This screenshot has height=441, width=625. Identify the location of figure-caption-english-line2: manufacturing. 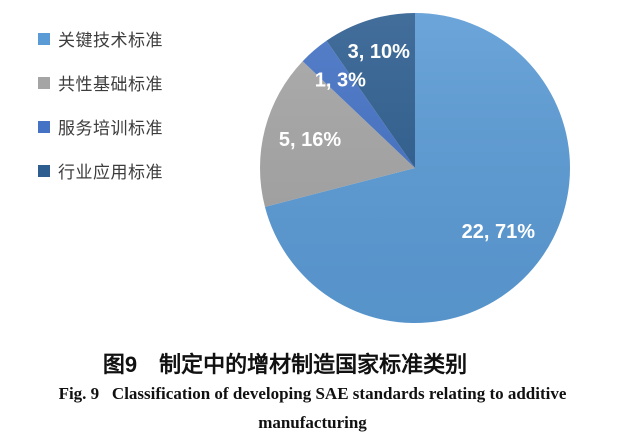
(312, 422).